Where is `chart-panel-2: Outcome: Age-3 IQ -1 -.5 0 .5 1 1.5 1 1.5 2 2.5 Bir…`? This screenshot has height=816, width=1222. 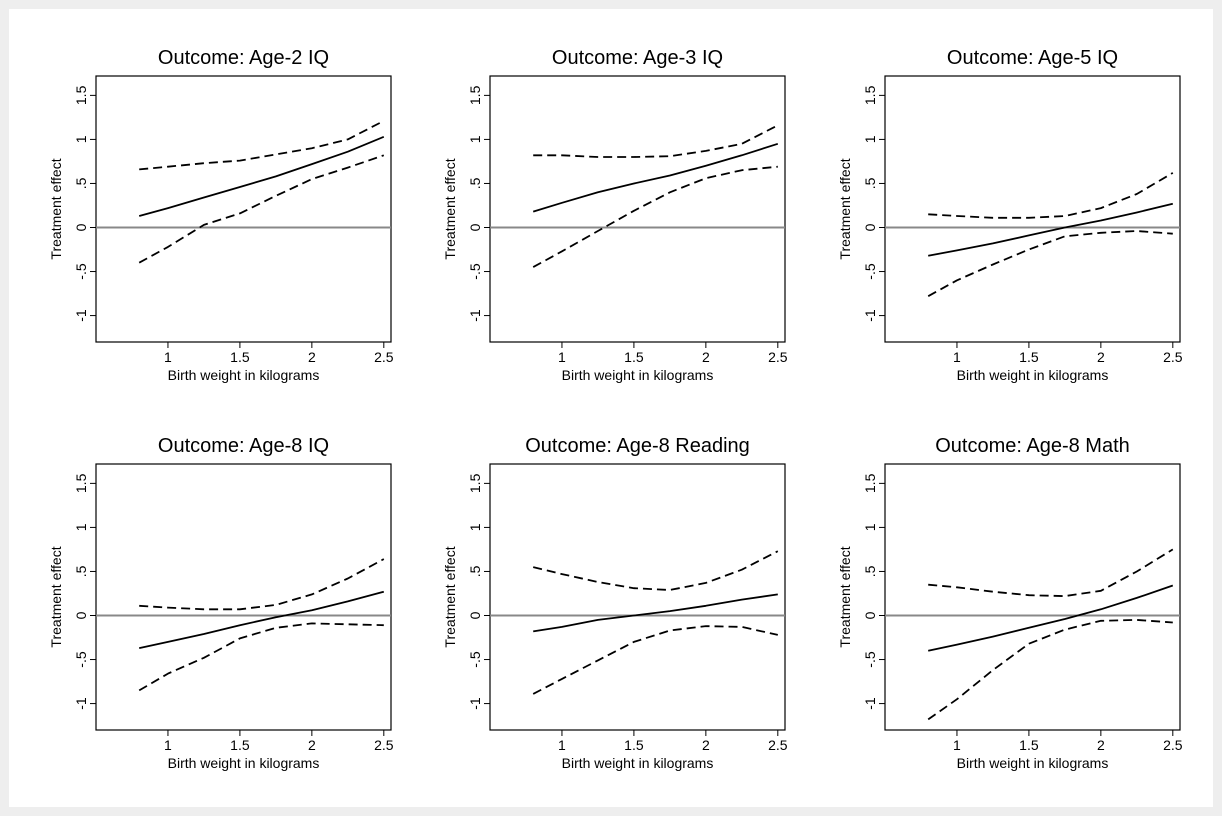
chart-panel-2: Outcome: Age-3 IQ -1 -.5 0 .5 1 1.5 1 1.5 2 2.5 Bir… is located at coordinates (615, 215).